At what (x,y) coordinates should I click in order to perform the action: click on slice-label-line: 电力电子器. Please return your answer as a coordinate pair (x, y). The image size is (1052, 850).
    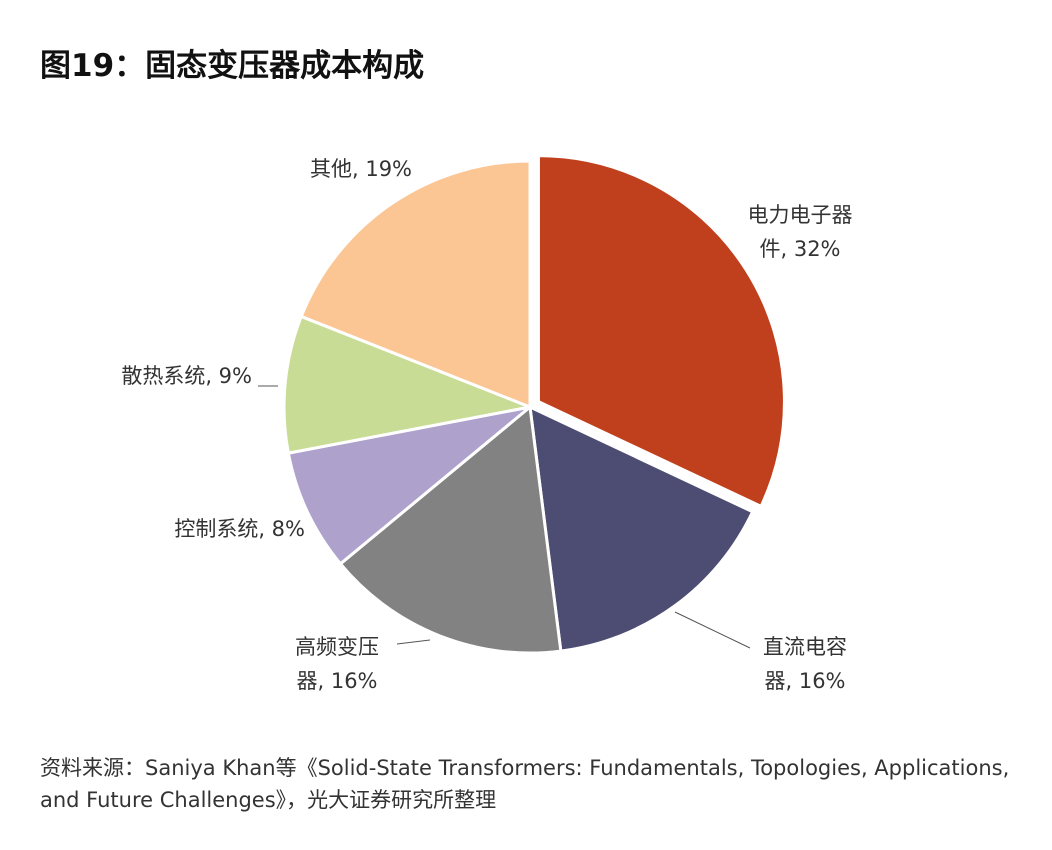
    Looking at the image, I should click on (800, 215).